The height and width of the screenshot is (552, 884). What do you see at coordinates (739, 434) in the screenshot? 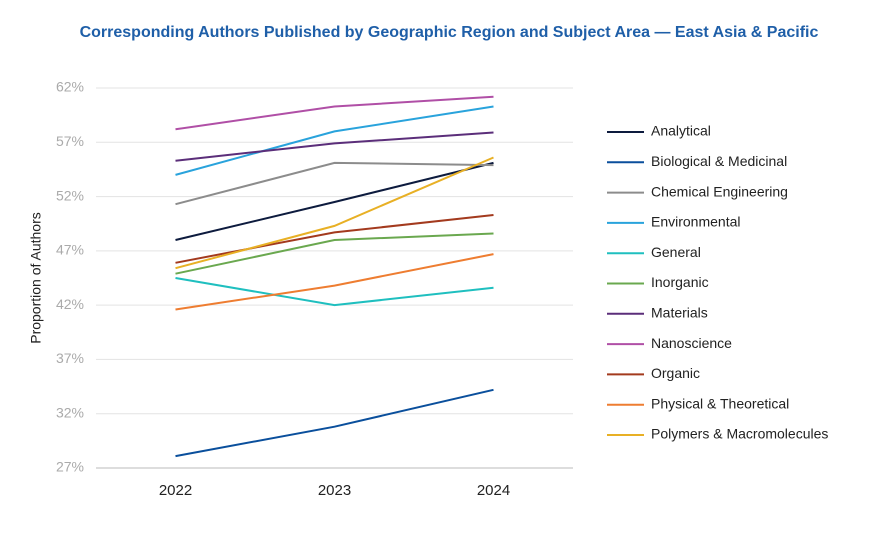
I see `legend-label: Polymers & Macromolecules` at bounding box center [739, 434].